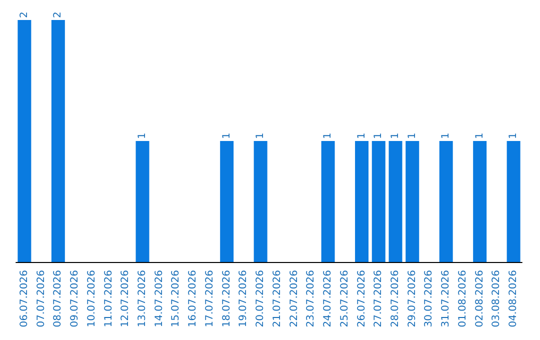  Describe the element at coordinates (108, 299) in the screenshot. I see `x-tick-label: 11.07.2026` at that location.